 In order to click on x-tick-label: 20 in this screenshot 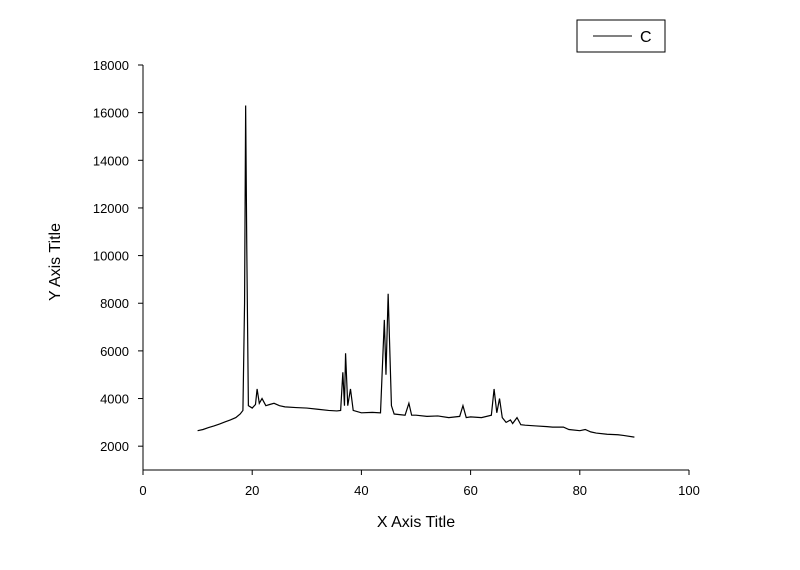, I will do `click(252, 490)`.